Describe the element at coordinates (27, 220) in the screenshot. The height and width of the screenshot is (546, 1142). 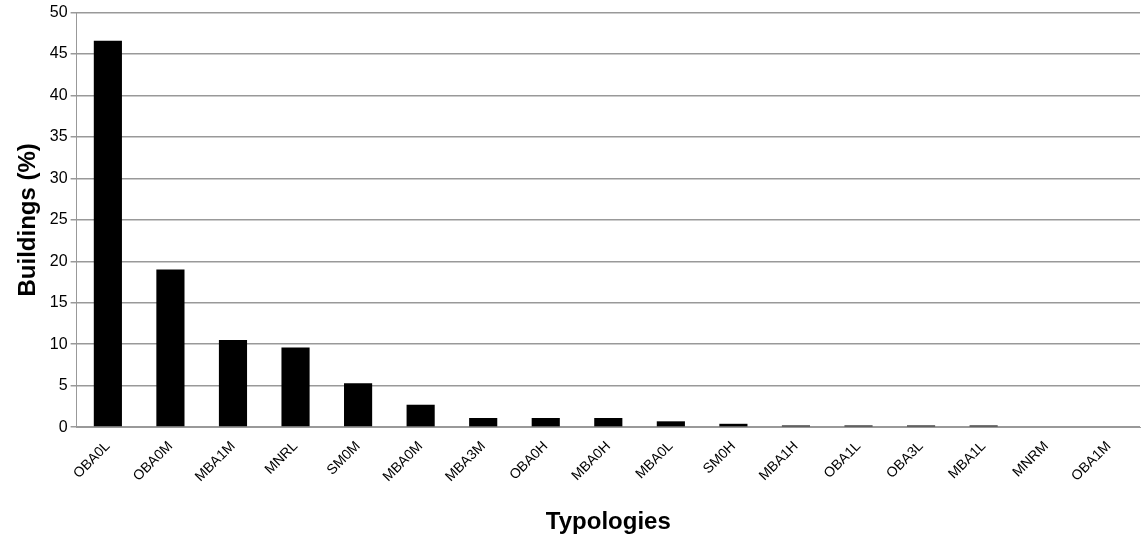
I see `y-axis-title: Buildings (%)` at that location.